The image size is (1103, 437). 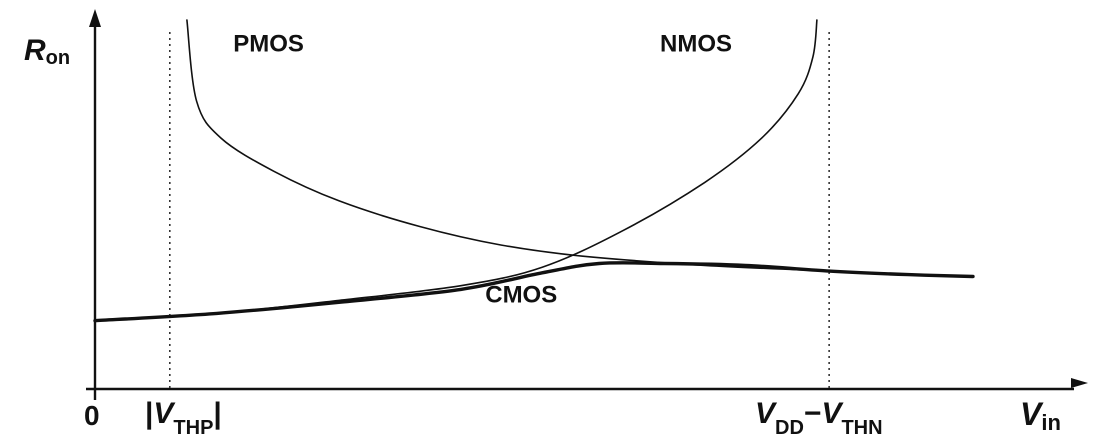 What do you see at coordinates (521, 294) in the screenshot?
I see `cmos-label: CMOS` at bounding box center [521, 294].